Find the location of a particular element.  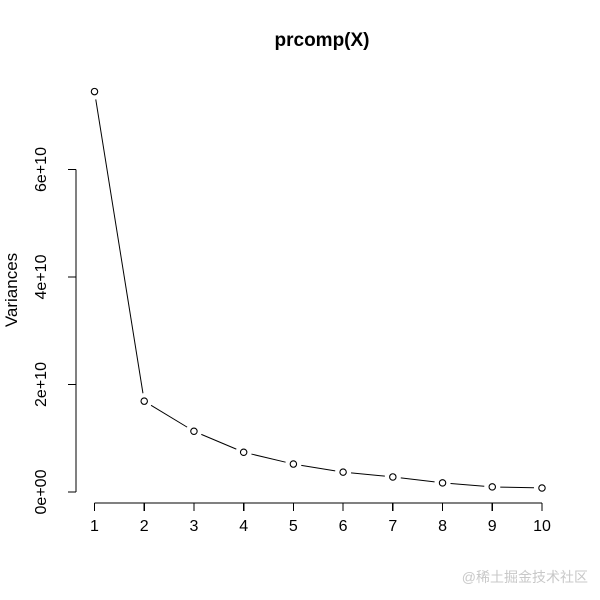

x-tick-label: 7 is located at coordinates (392, 526).